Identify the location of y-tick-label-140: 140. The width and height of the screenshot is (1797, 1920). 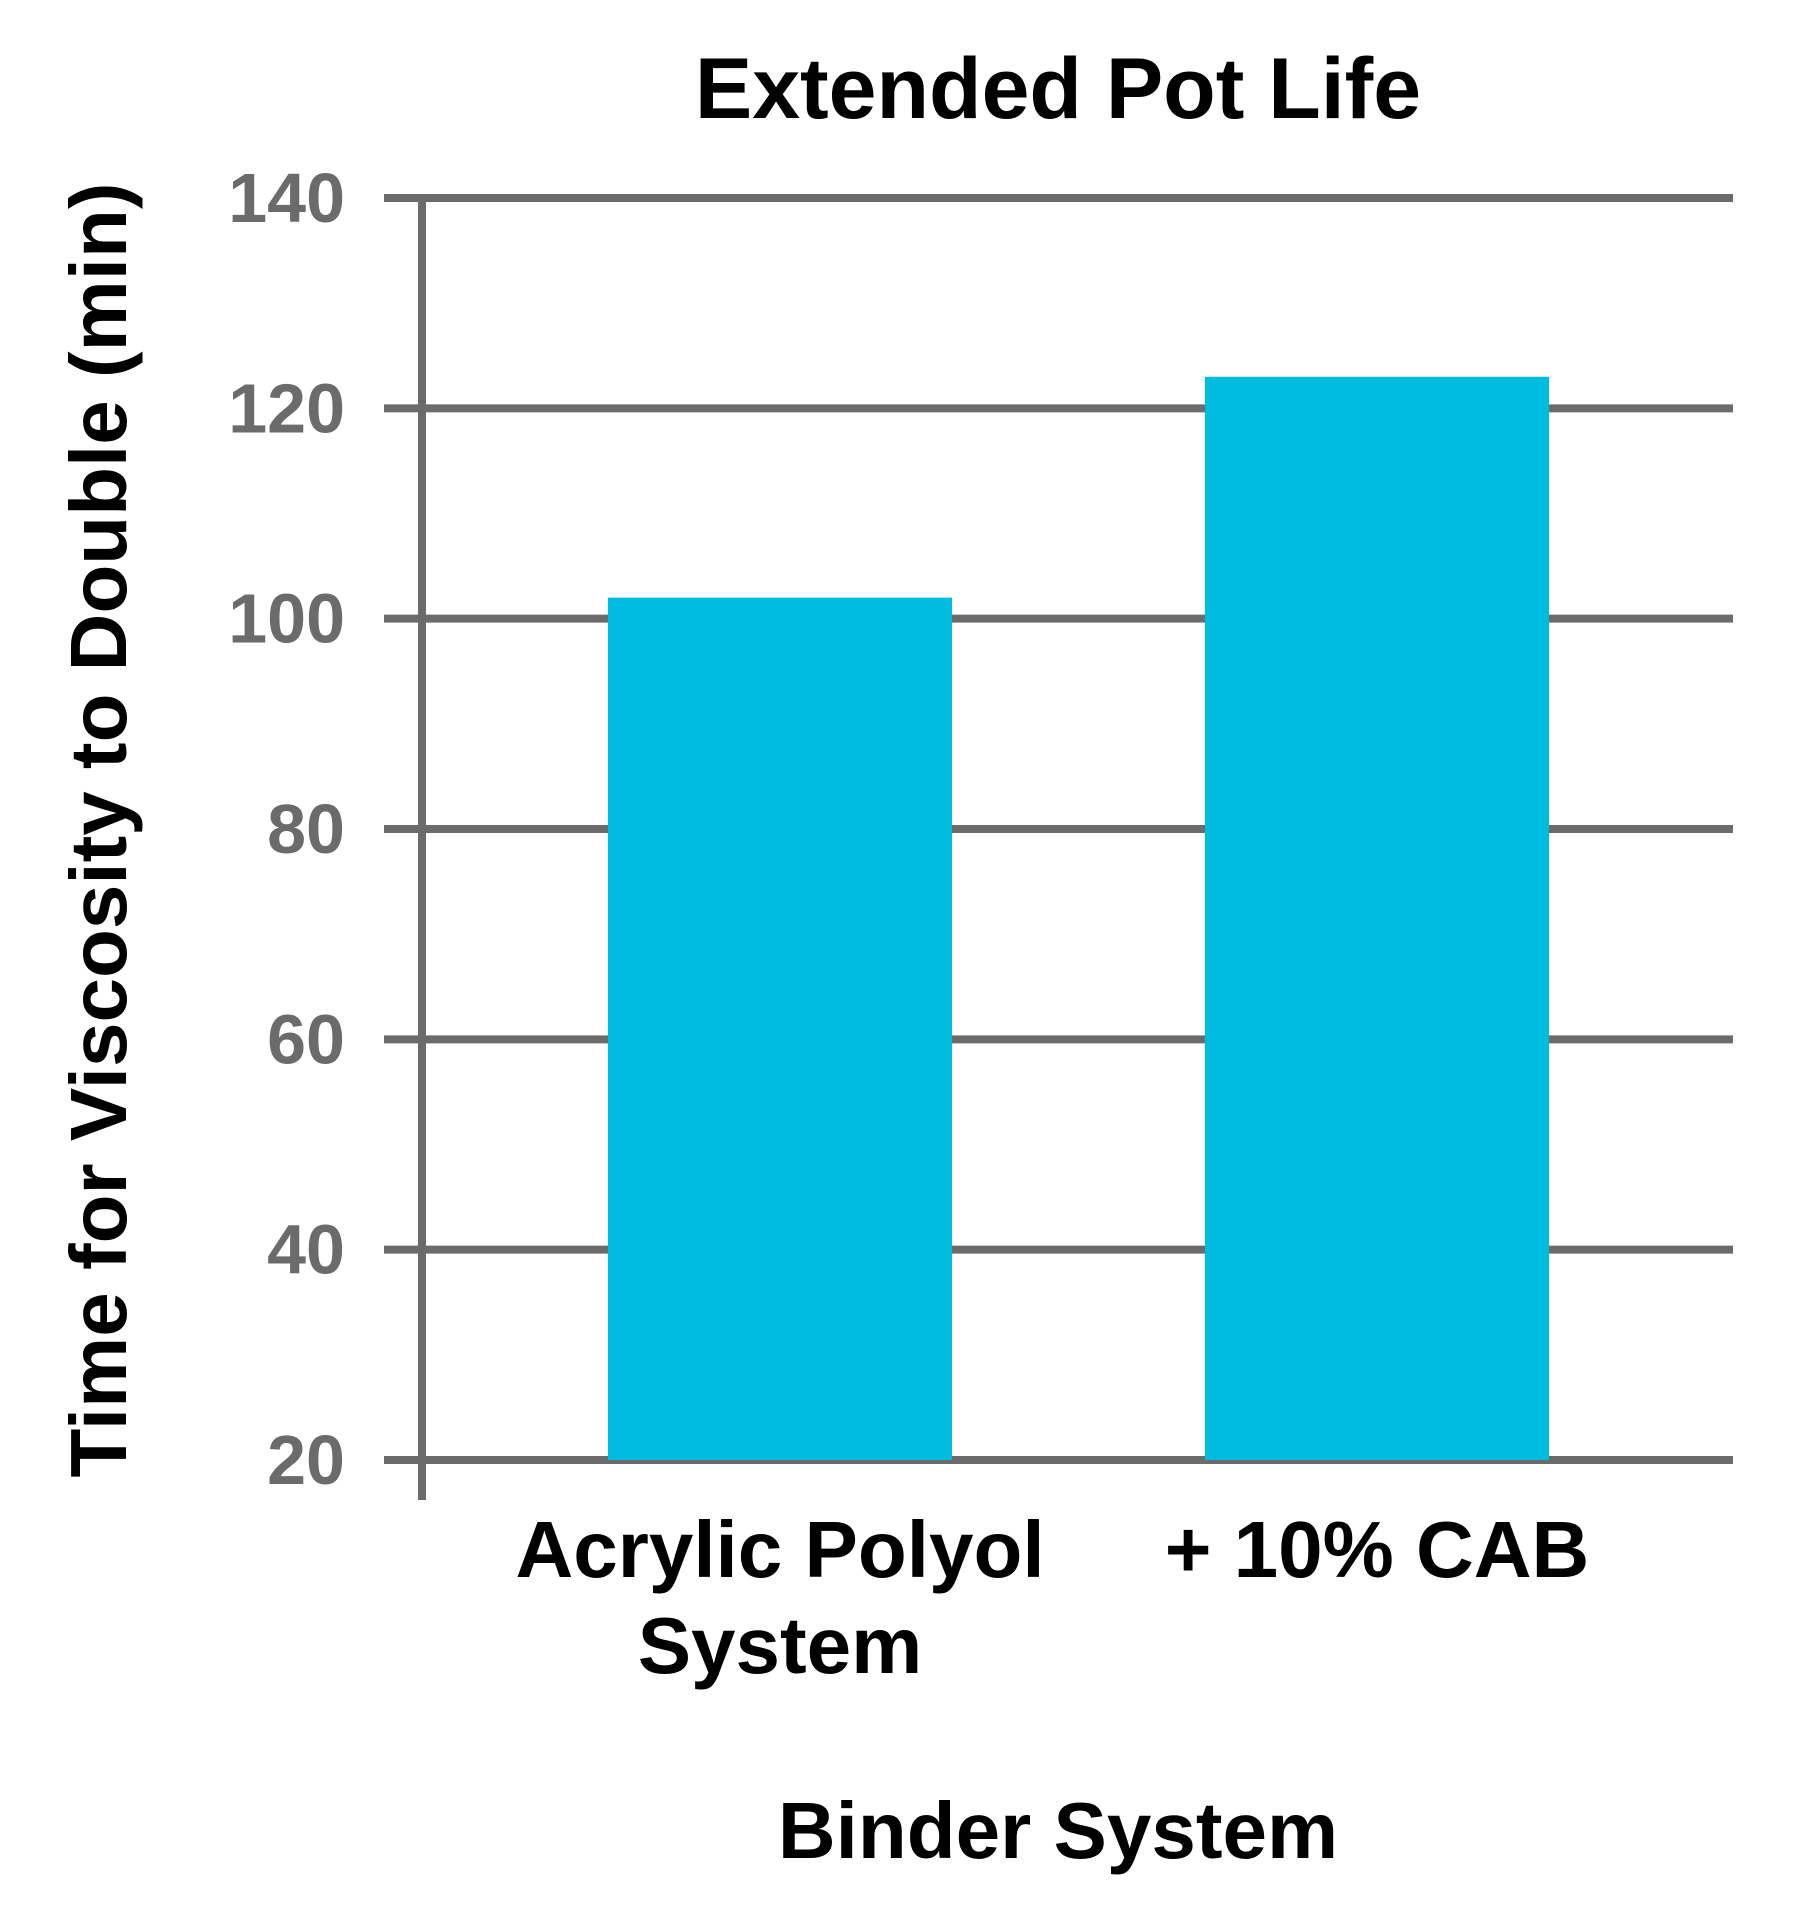
(286, 198).